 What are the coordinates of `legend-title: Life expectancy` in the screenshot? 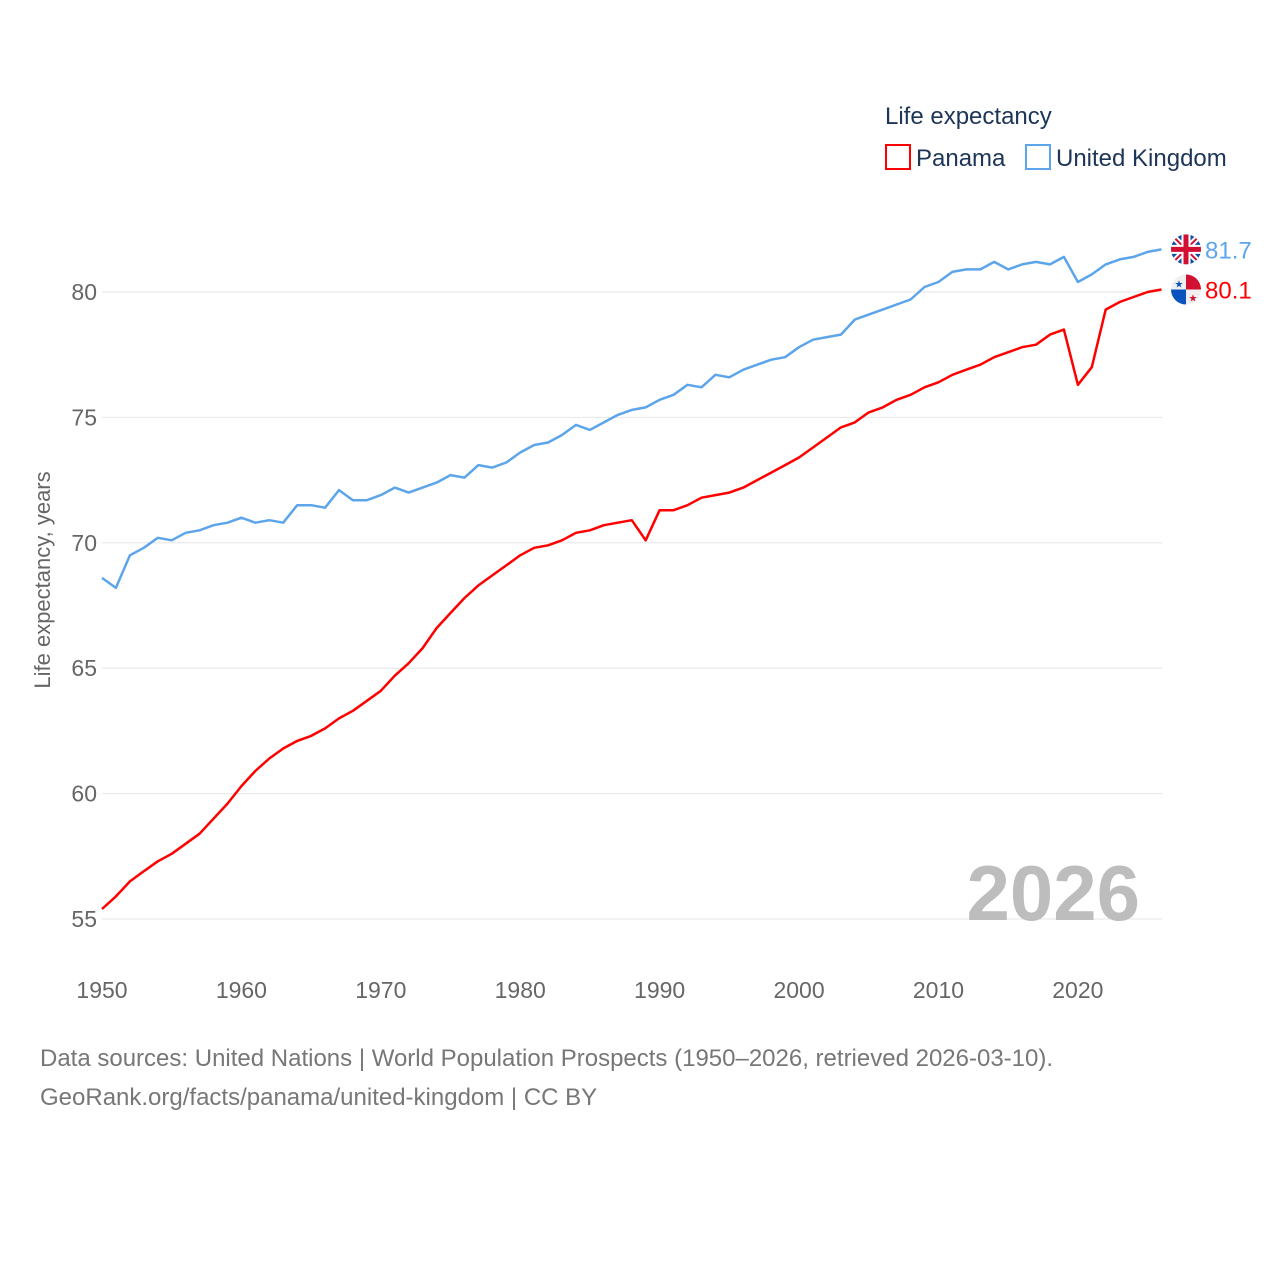 It's located at (968, 116).